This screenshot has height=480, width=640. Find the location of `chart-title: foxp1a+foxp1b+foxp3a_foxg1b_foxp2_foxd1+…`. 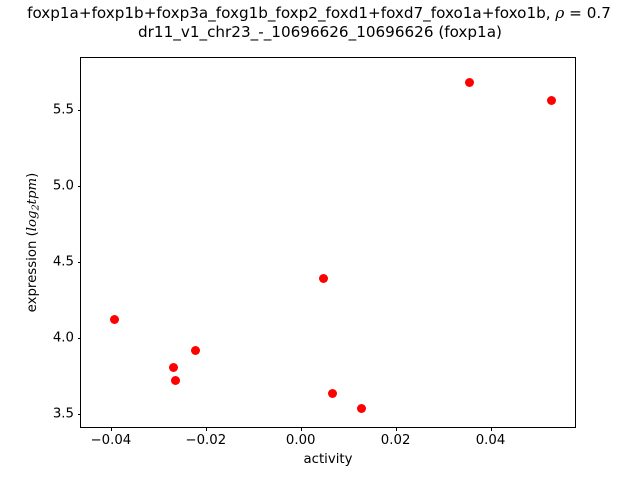

chart-title: foxp1a+foxp1b+foxp3a_foxg1b_foxp2_foxd1+… is located at coordinates (320, 23).